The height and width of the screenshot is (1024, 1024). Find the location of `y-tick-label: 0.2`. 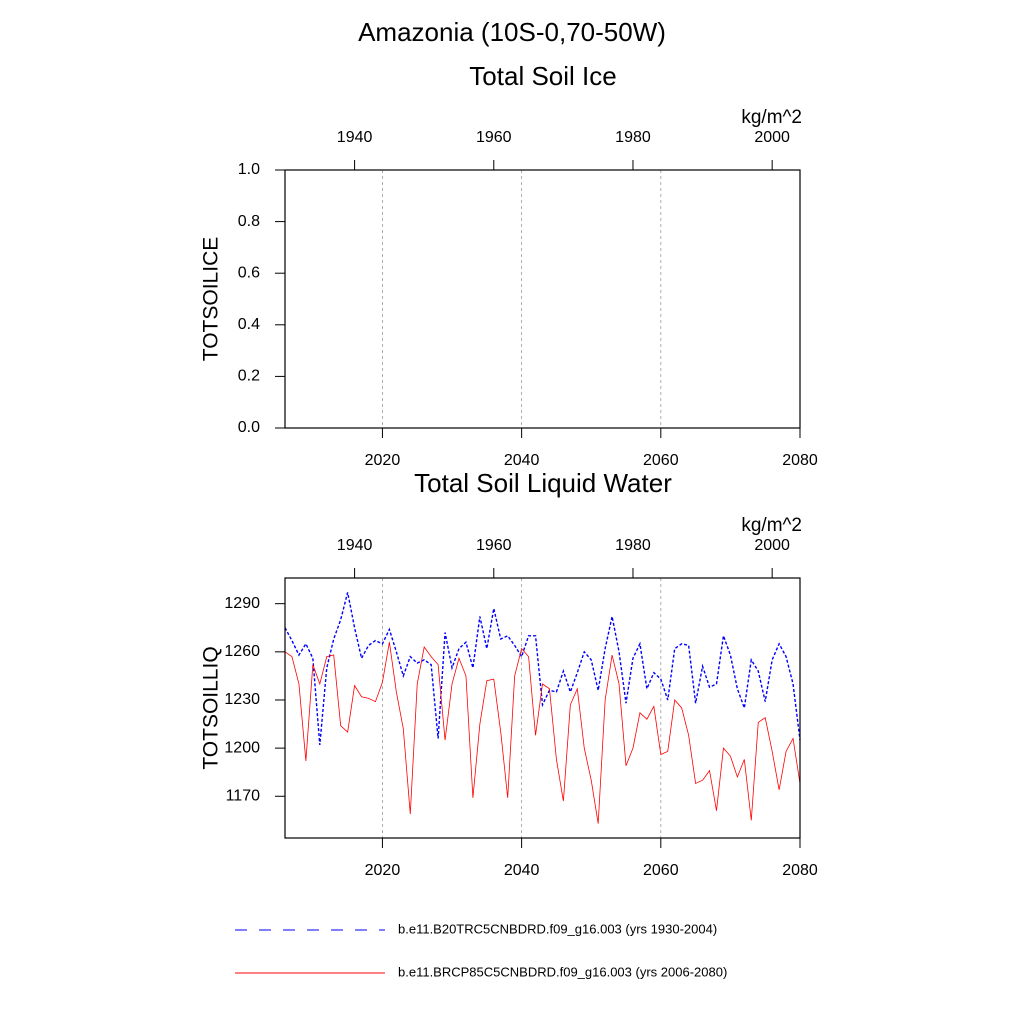

y-tick-label: 0.2 is located at coordinates (249, 376).